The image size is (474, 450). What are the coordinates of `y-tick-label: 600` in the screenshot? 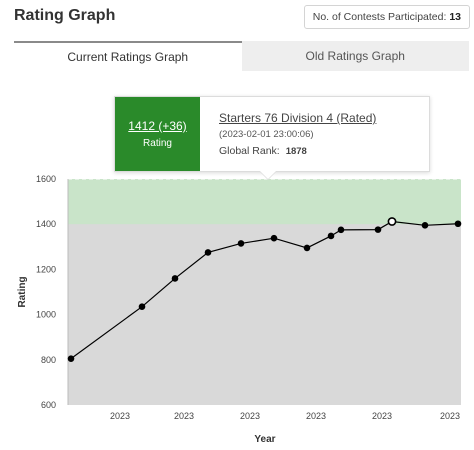 It's located at (48, 405).